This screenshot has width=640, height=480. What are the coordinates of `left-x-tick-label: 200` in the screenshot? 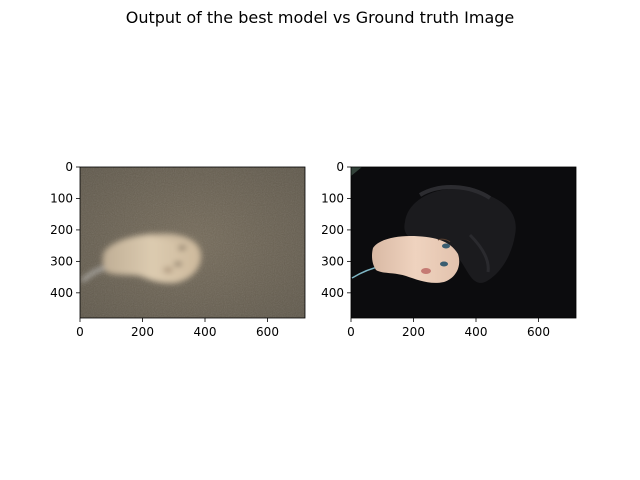 It's located at (142, 332).